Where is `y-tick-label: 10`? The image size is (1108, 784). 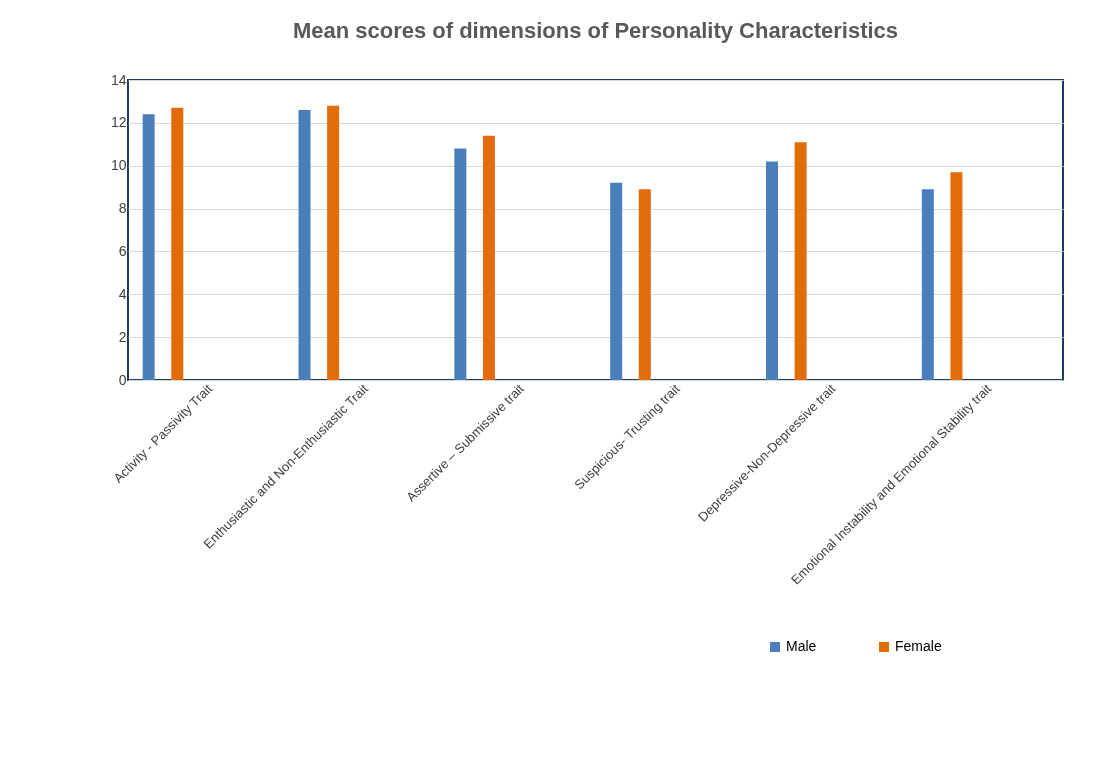 y-tick-label: 10 is located at coordinates (118, 165).